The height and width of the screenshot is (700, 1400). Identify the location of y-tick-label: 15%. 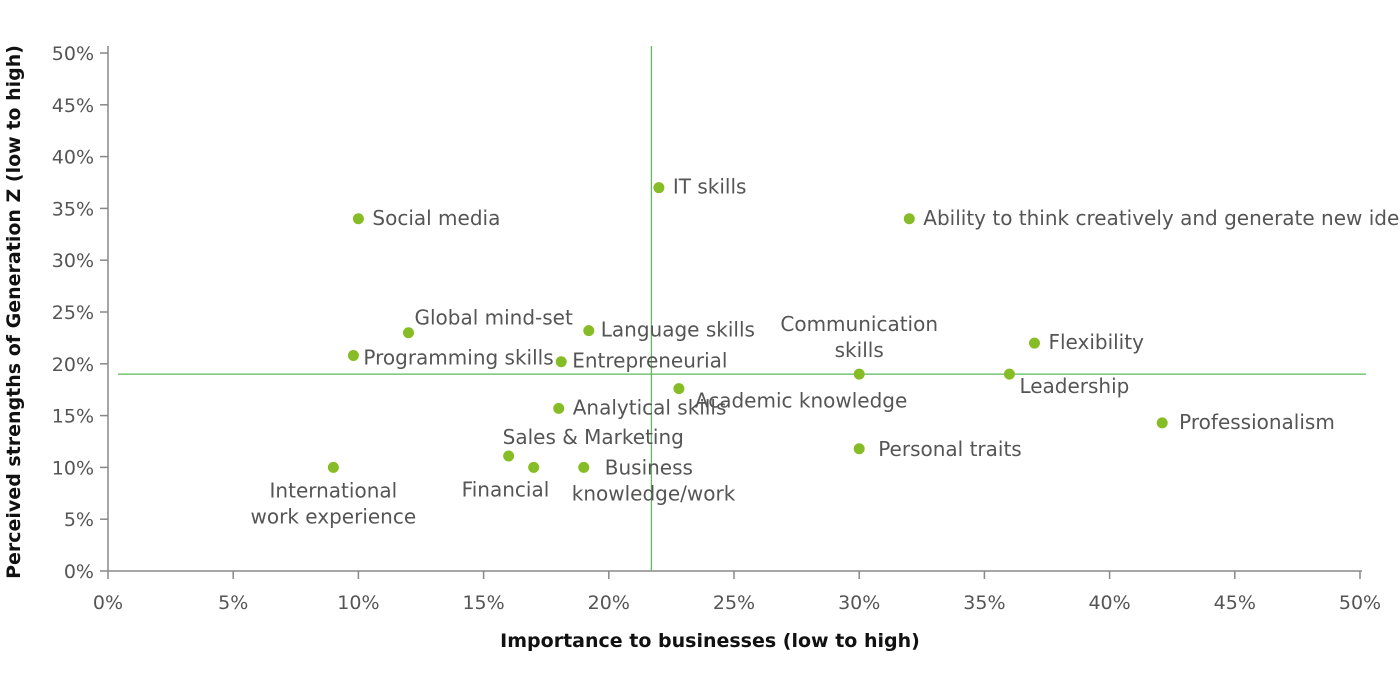
(73, 417).